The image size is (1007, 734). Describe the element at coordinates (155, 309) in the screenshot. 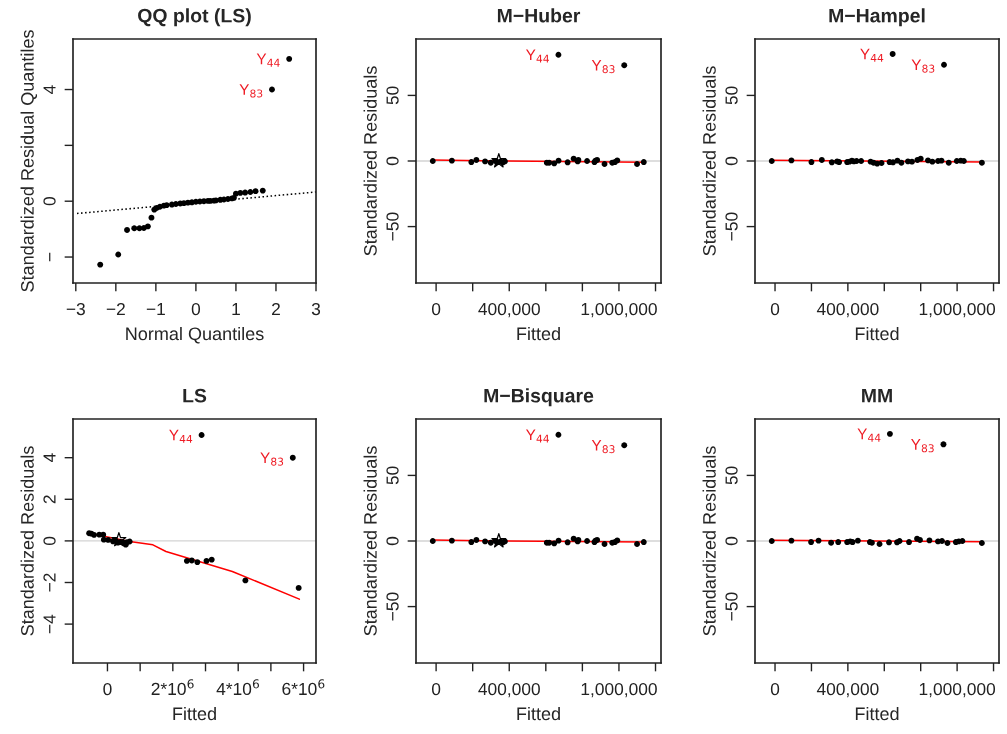

I see `x-tick-label: −1` at that location.